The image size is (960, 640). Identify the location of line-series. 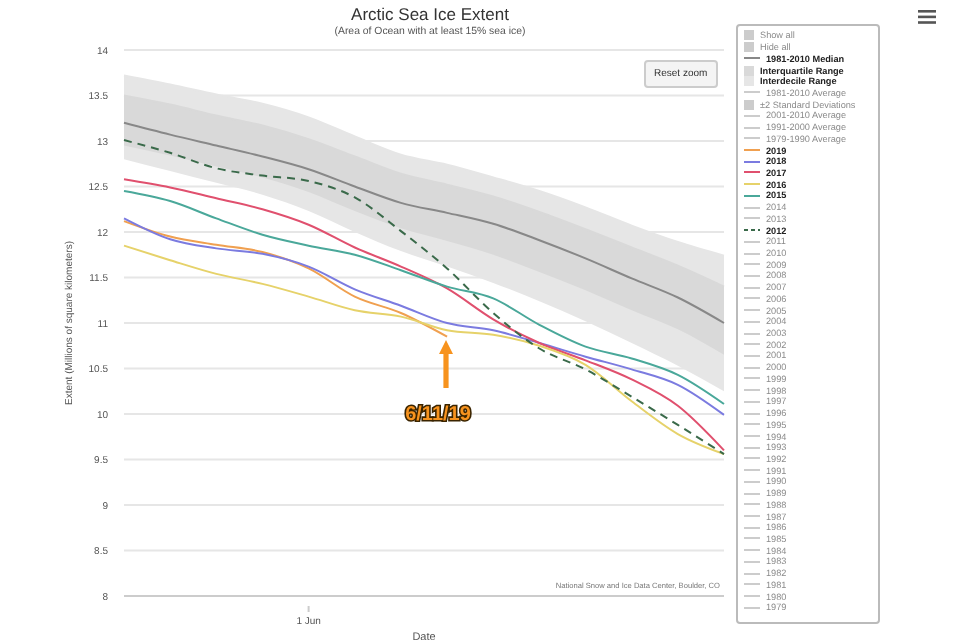
(286, 279).